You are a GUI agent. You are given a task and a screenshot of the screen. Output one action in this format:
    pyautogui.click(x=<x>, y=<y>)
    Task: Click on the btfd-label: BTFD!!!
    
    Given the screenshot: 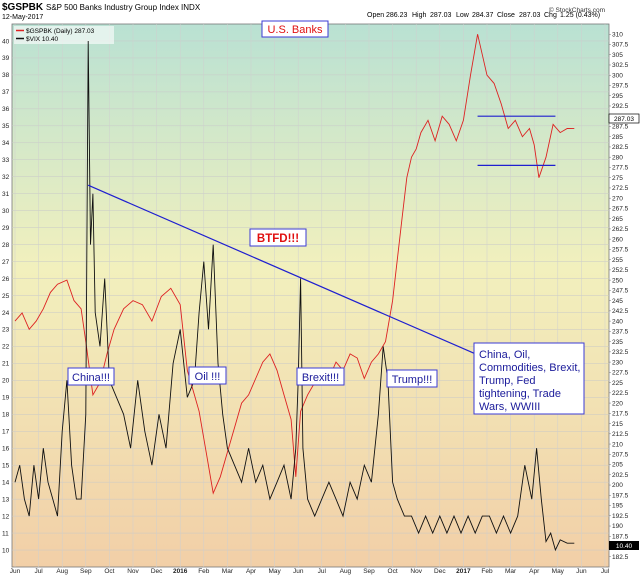 What is the action you would take?
    pyautogui.click(x=278, y=239)
    